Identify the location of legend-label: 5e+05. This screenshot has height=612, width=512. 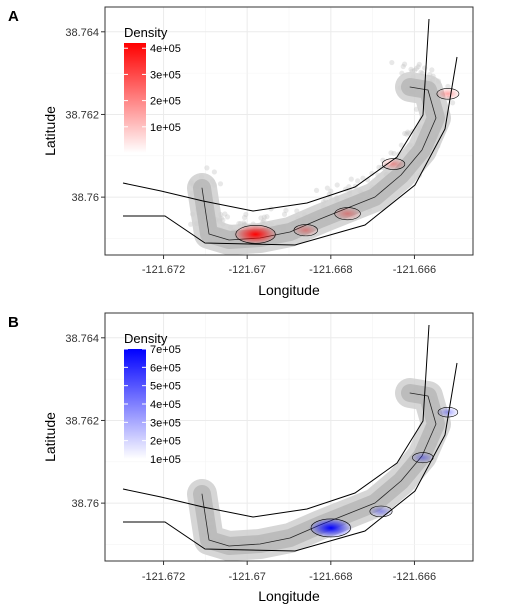
(165, 387).